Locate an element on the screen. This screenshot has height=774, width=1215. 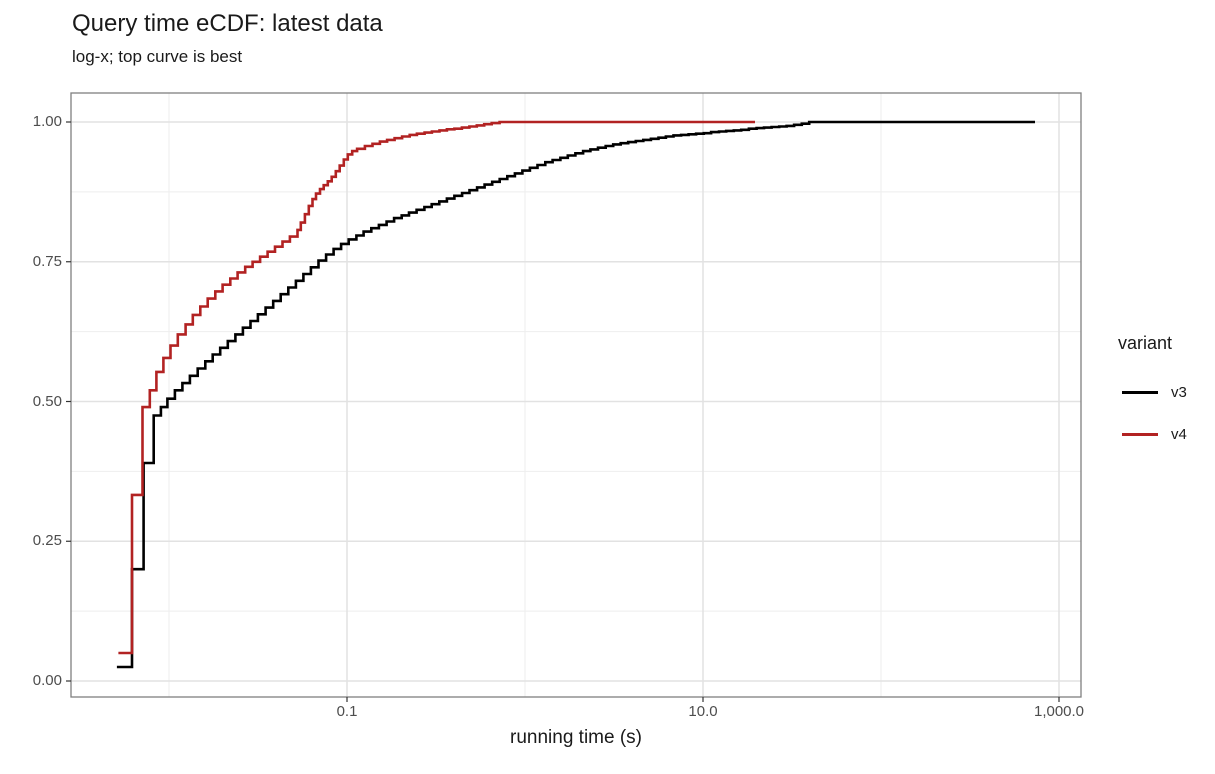
legend-key-line-v4 is located at coordinates (1140, 434).